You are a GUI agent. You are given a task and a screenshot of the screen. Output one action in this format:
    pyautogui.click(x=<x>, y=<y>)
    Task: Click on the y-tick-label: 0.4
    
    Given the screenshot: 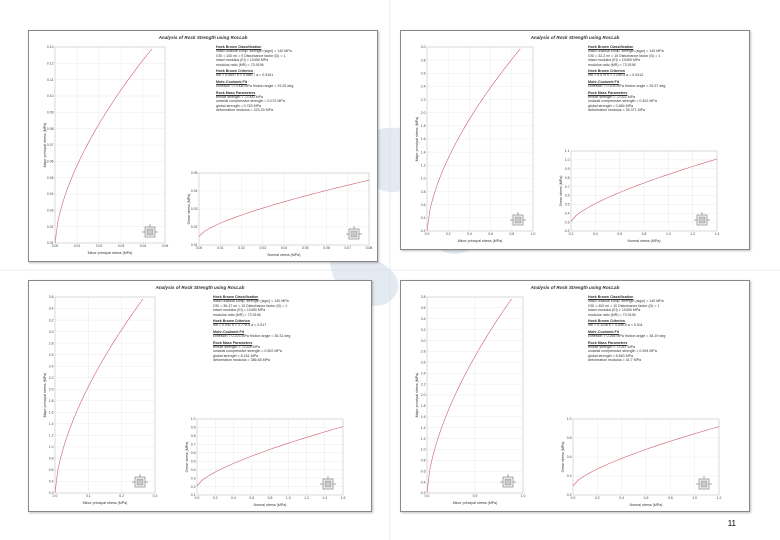 What is the action you would take?
    pyautogui.click(x=193, y=470)
    